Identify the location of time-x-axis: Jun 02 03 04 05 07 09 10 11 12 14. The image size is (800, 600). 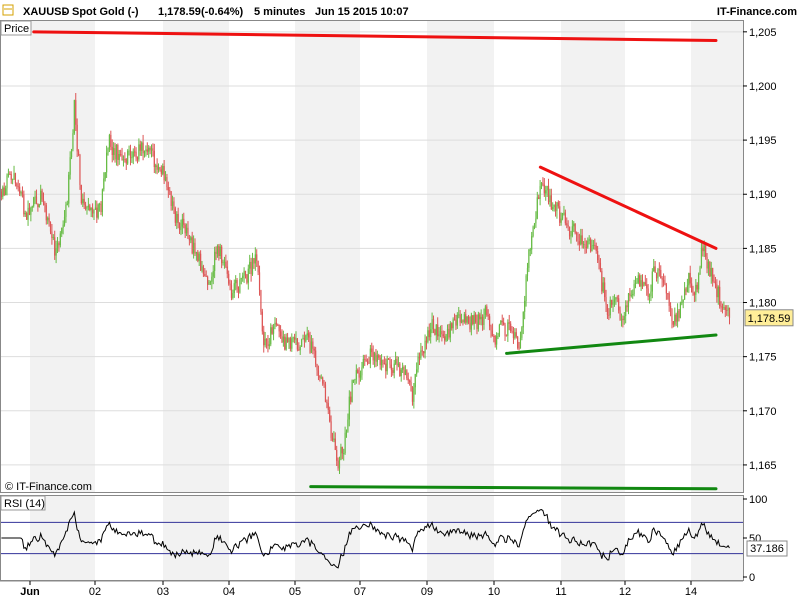
(371, 589).